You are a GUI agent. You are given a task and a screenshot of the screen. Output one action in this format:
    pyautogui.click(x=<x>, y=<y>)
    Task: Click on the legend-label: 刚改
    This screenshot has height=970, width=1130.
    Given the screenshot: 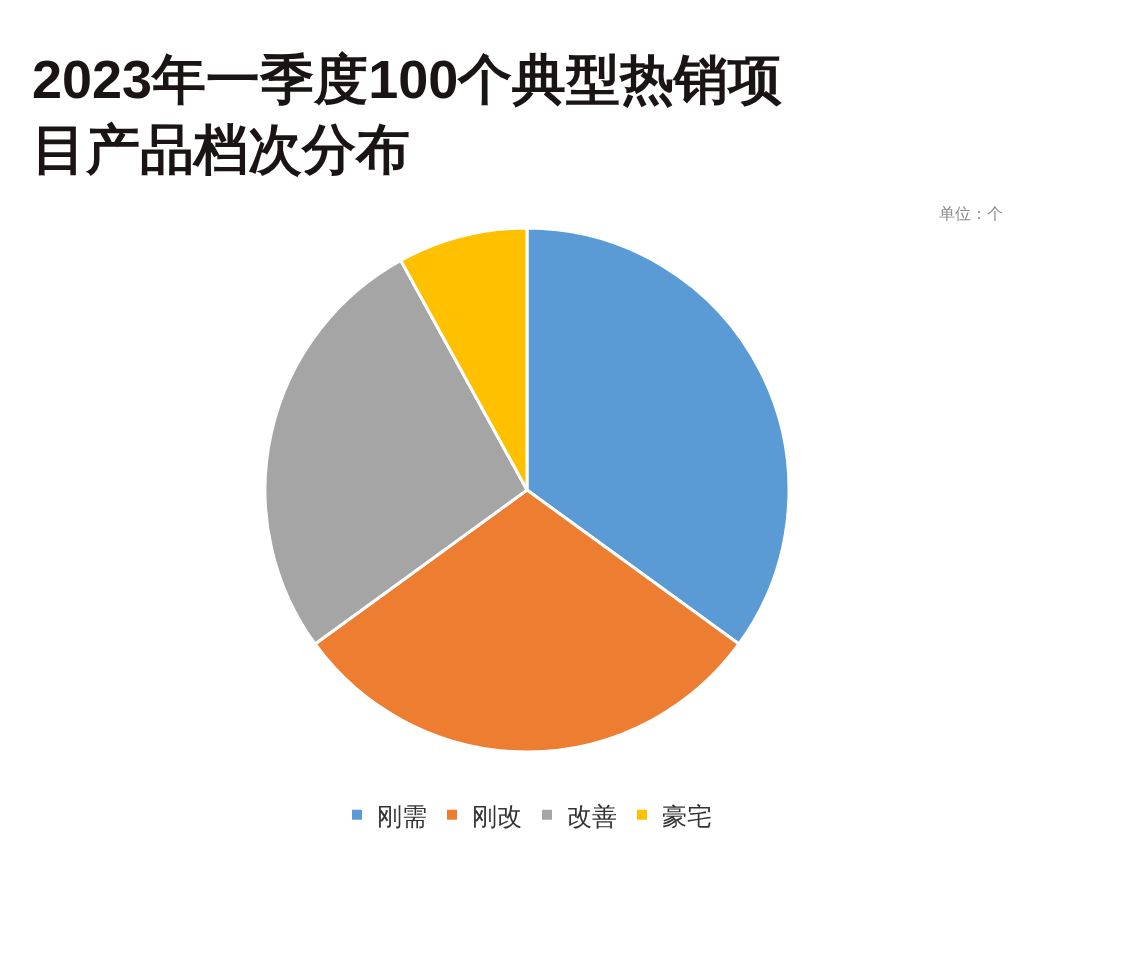 What is the action you would take?
    pyautogui.click(x=497, y=815)
    